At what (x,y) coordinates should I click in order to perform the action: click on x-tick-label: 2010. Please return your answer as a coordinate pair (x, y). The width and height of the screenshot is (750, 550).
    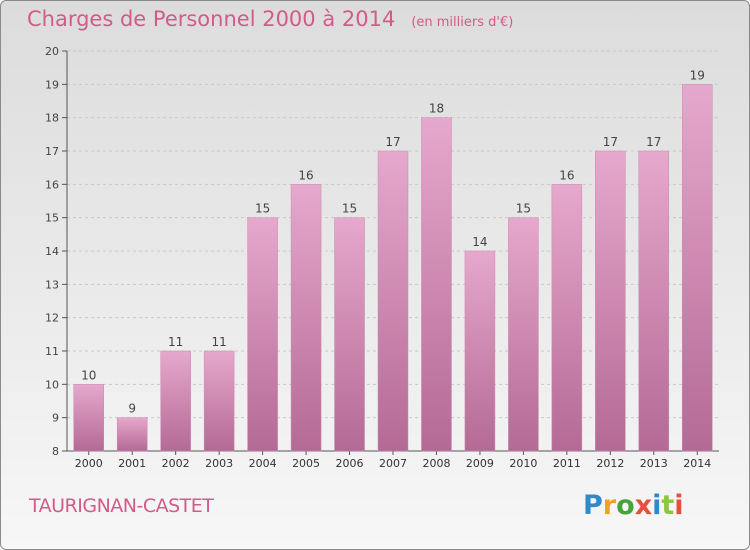
    Looking at the image, I should click on (523, 463).